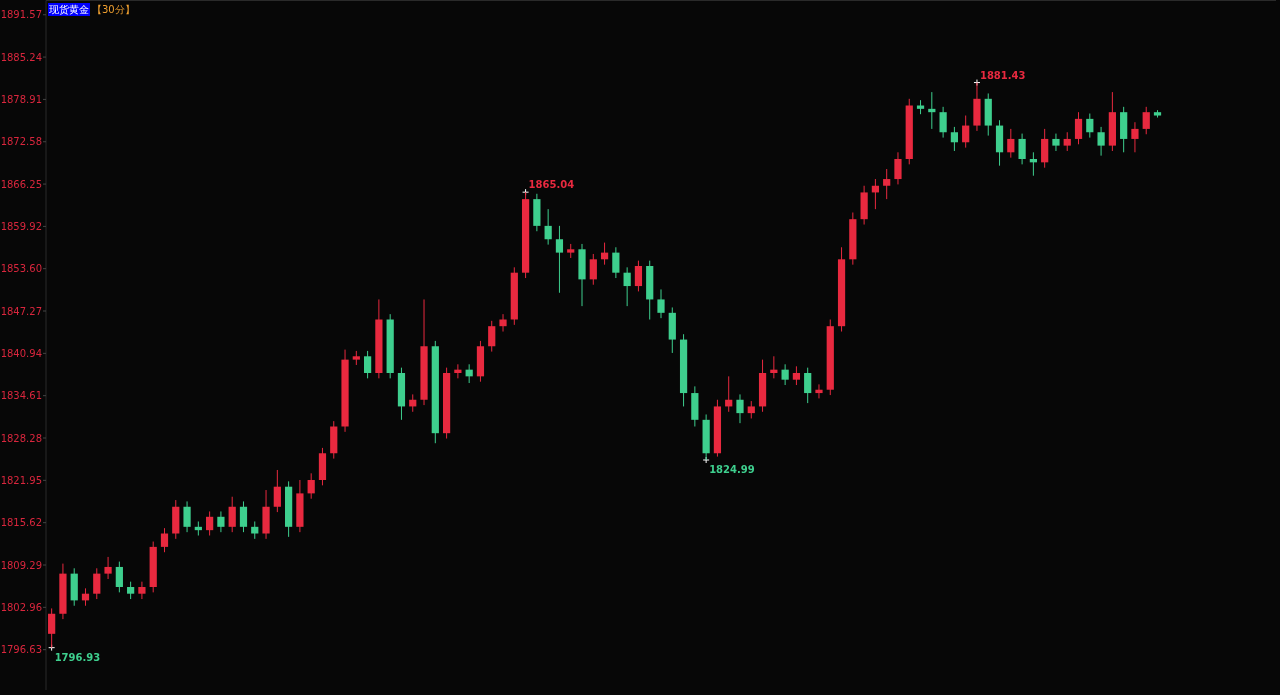  What do you see at coordinates (21, 311) in the screenshot?
I see `y-tick-label: 1847.27` at bounding box center [21, 311].